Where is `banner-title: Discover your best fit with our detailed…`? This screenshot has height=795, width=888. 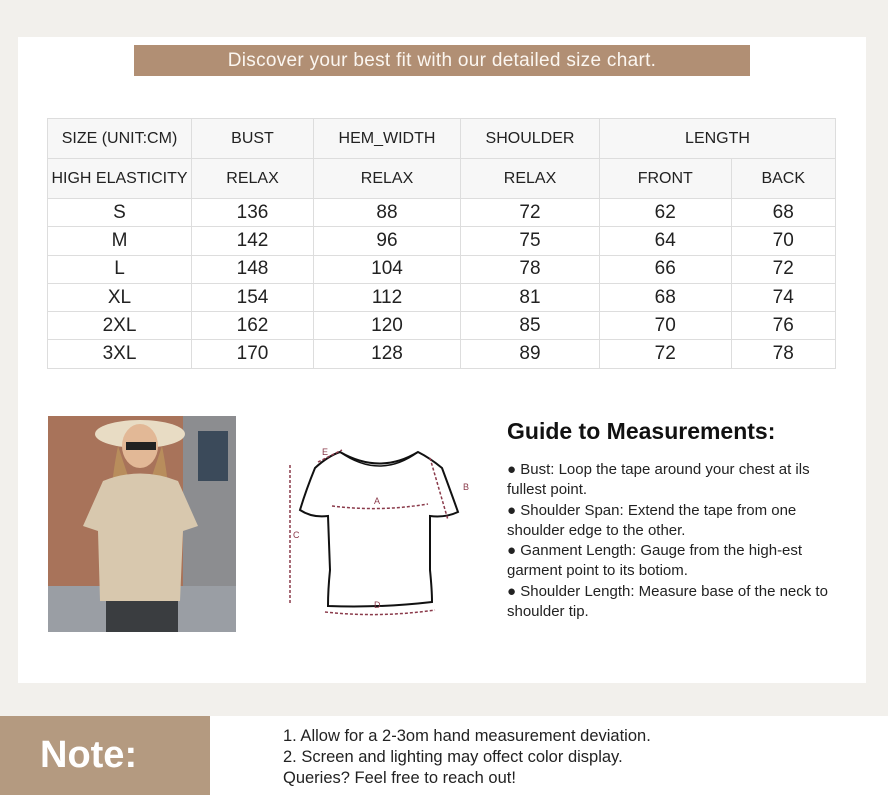
banner-title: Discover your best fit with our detailed… is located at coordinates (442, 60).